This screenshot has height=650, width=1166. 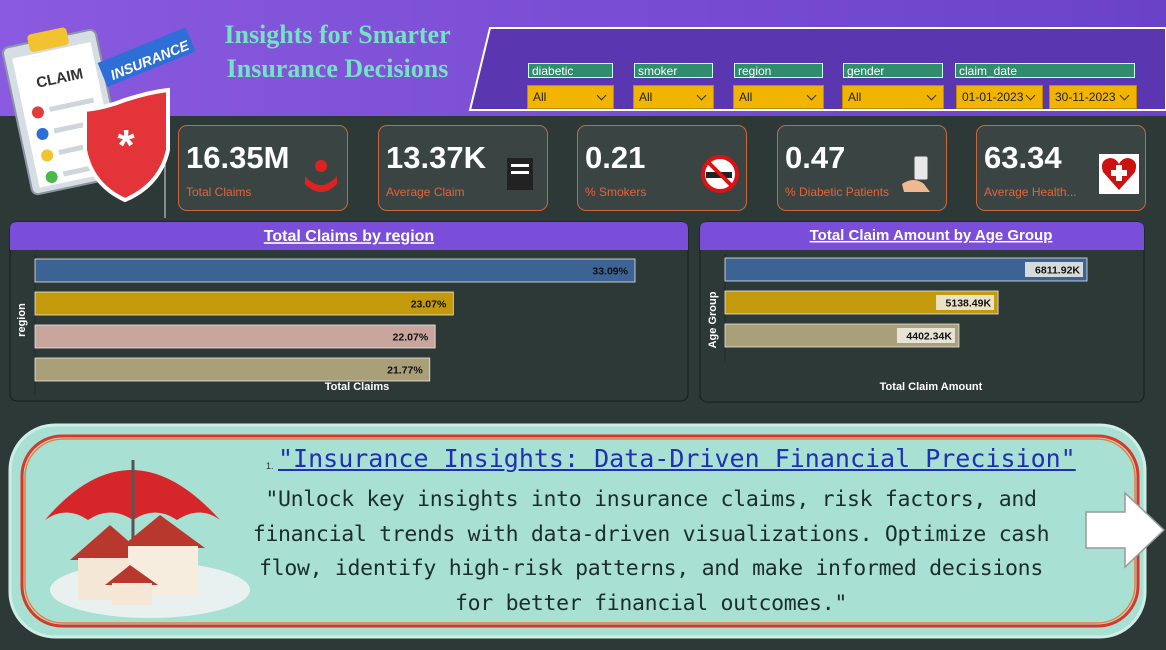 I want to click on data-label: 6811.92K, so click(x=1057, y=270).